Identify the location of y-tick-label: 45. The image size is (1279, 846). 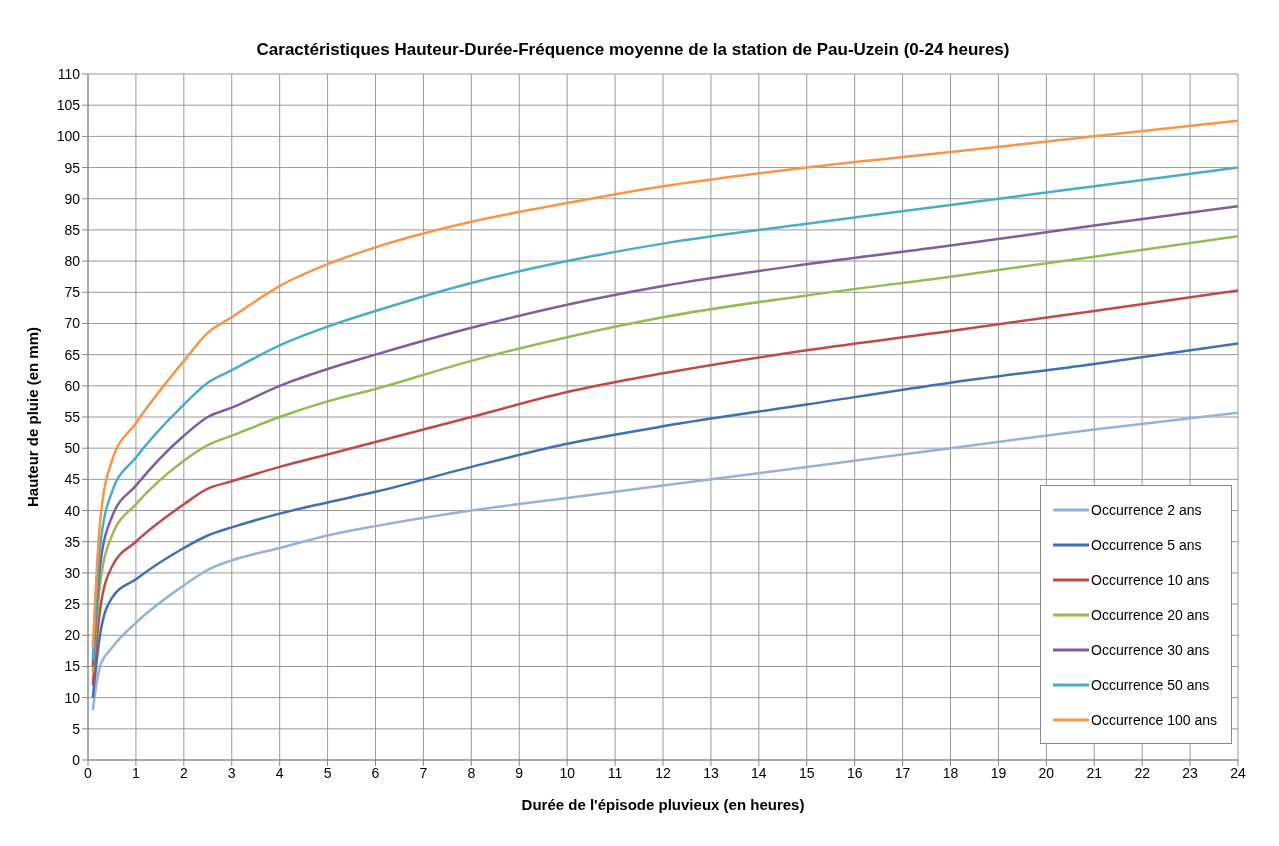
(72, 479).